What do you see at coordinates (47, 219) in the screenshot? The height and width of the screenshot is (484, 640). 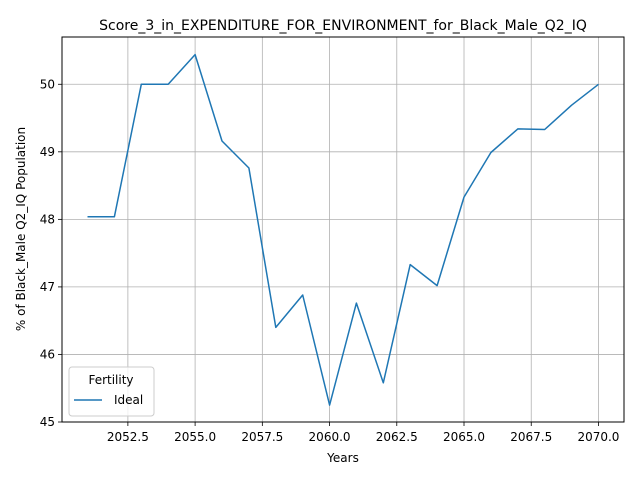 I see `y-tick-label: 48` at bounding box center [47, 219].